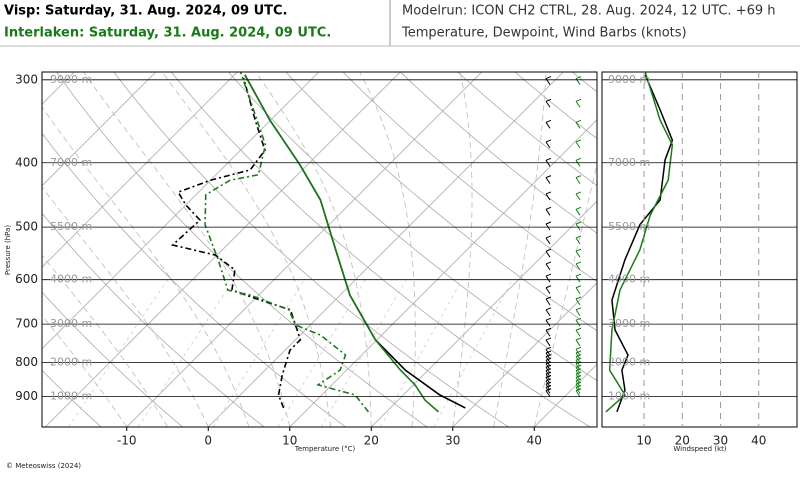 The height and width of the screenshot is (480, 800). Describe the element at coordinates (26, 162) in the screenshot. I see `y-tick-label: 400` at that location.